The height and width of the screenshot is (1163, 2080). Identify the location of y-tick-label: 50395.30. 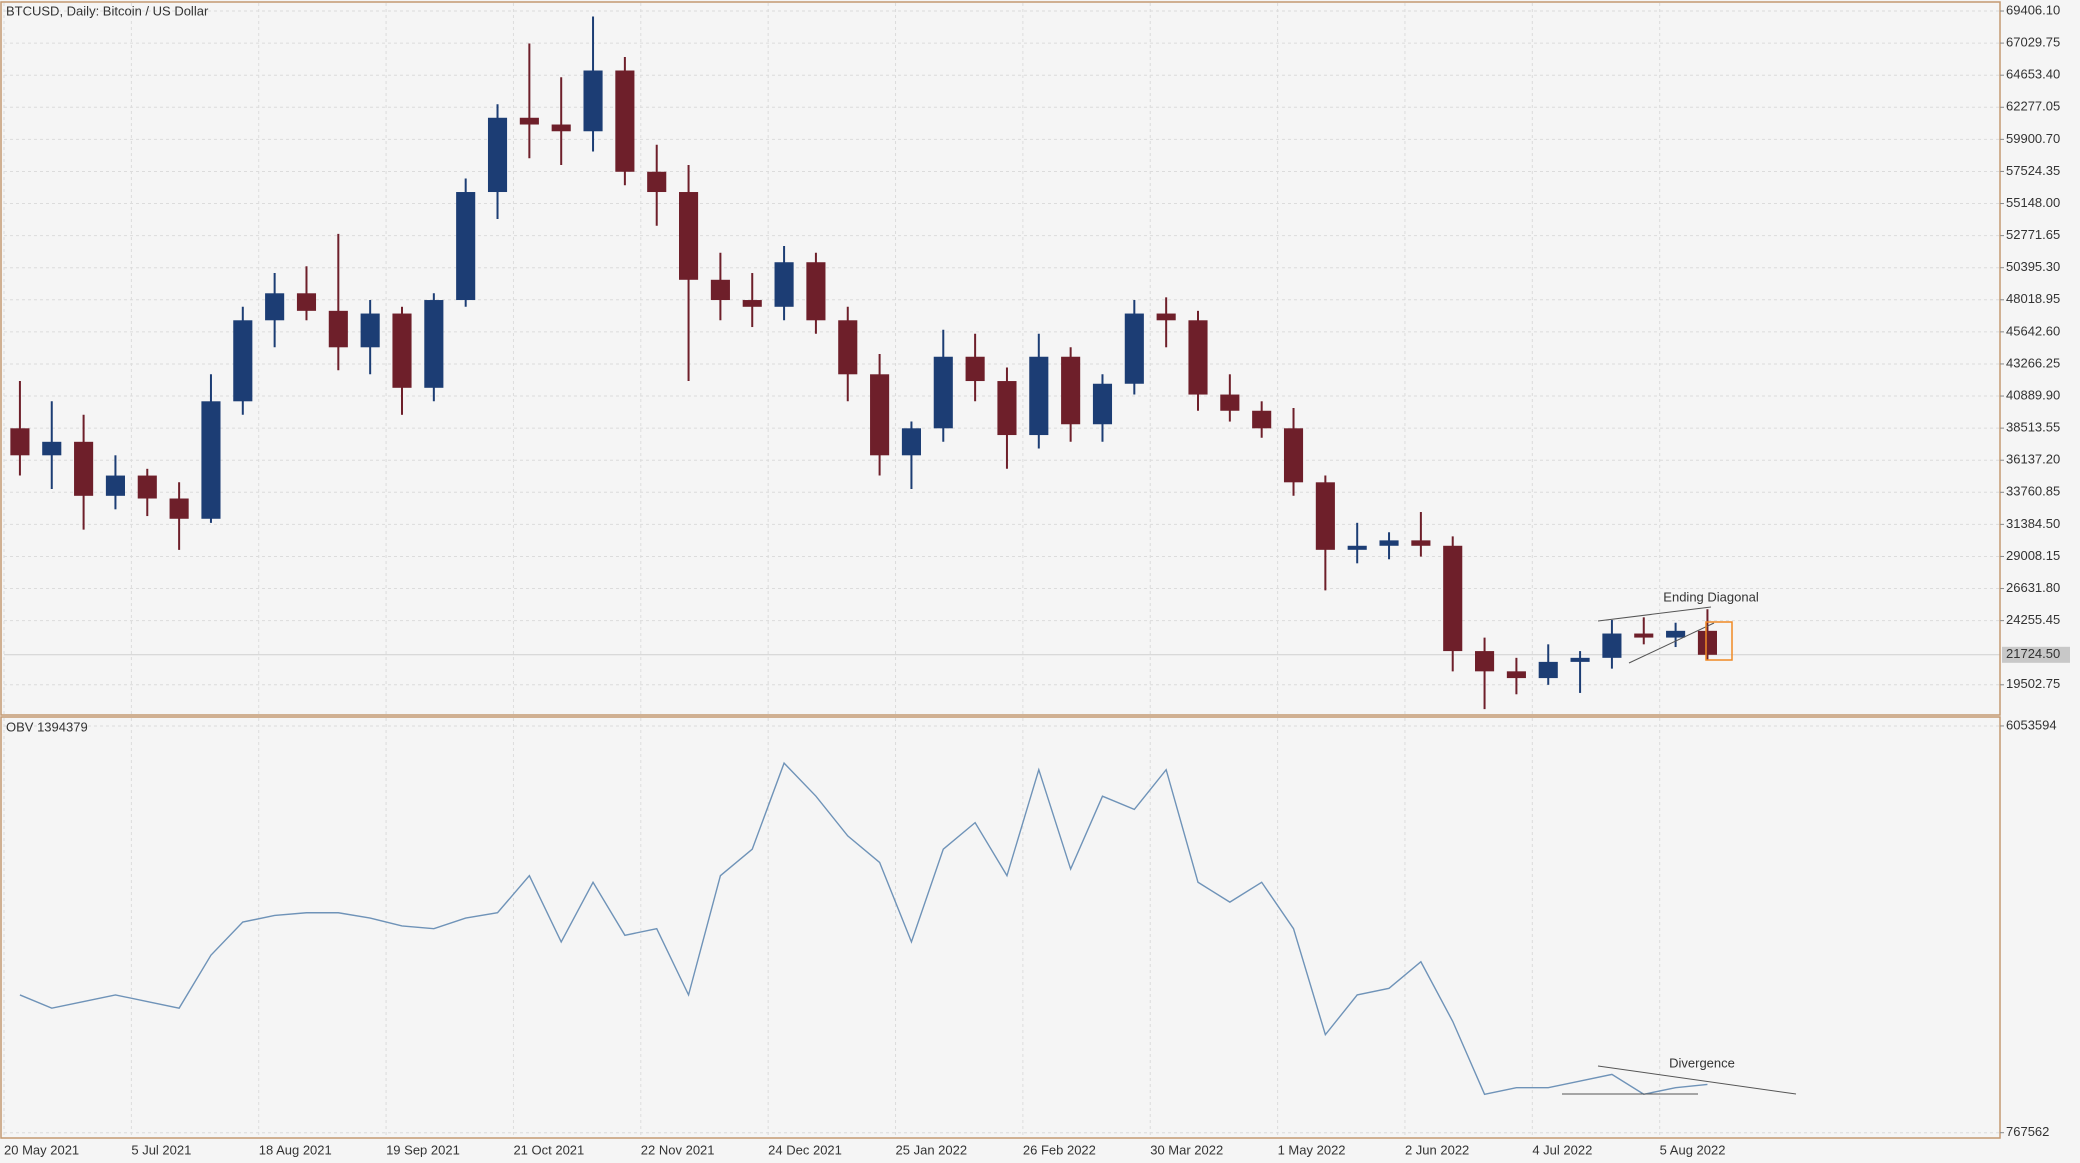
(2033, 266).